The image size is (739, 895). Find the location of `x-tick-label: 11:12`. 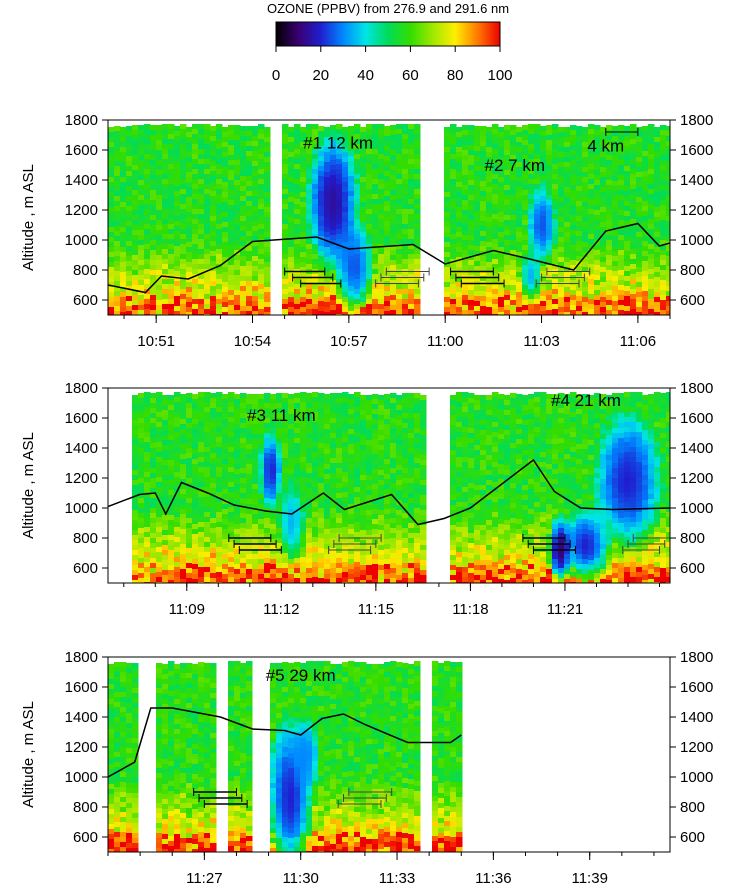

x-tick-label: 11:12 is located at coordinates (281, 609).